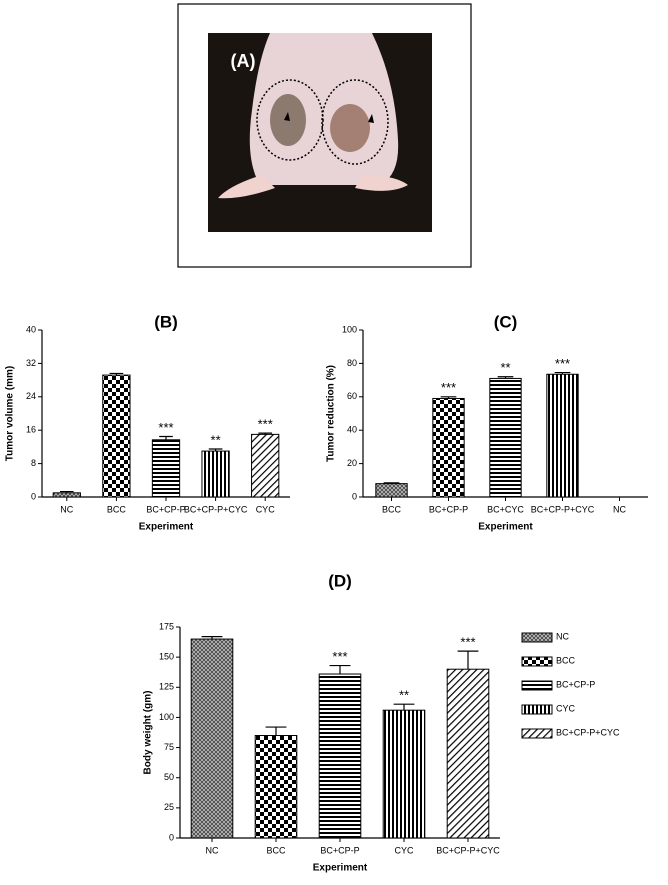  What do you see at coordinates (340, 580) in the screenshot?
I see `chart-title: (D)` at bounding box center [340, 580].